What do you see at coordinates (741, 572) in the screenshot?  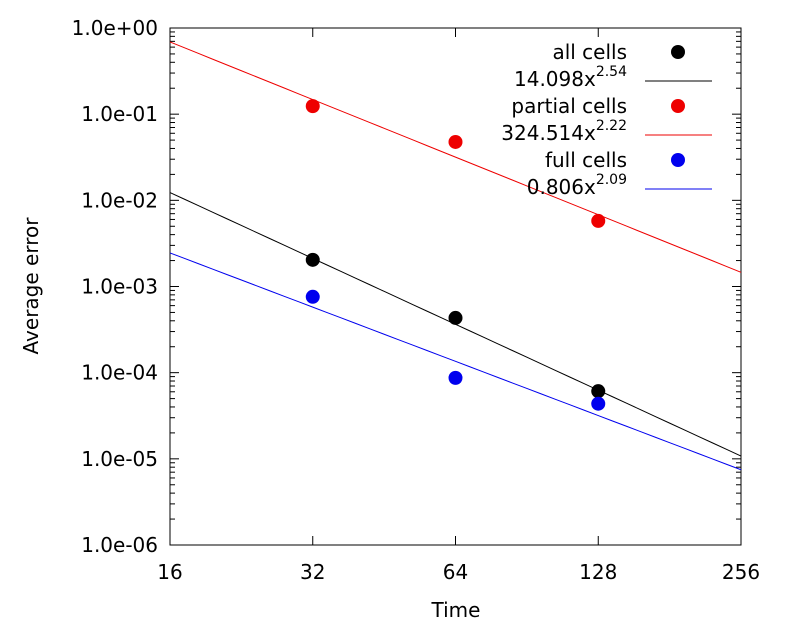 I see `x-tick-label: 256` at bounding box center [741, 572].